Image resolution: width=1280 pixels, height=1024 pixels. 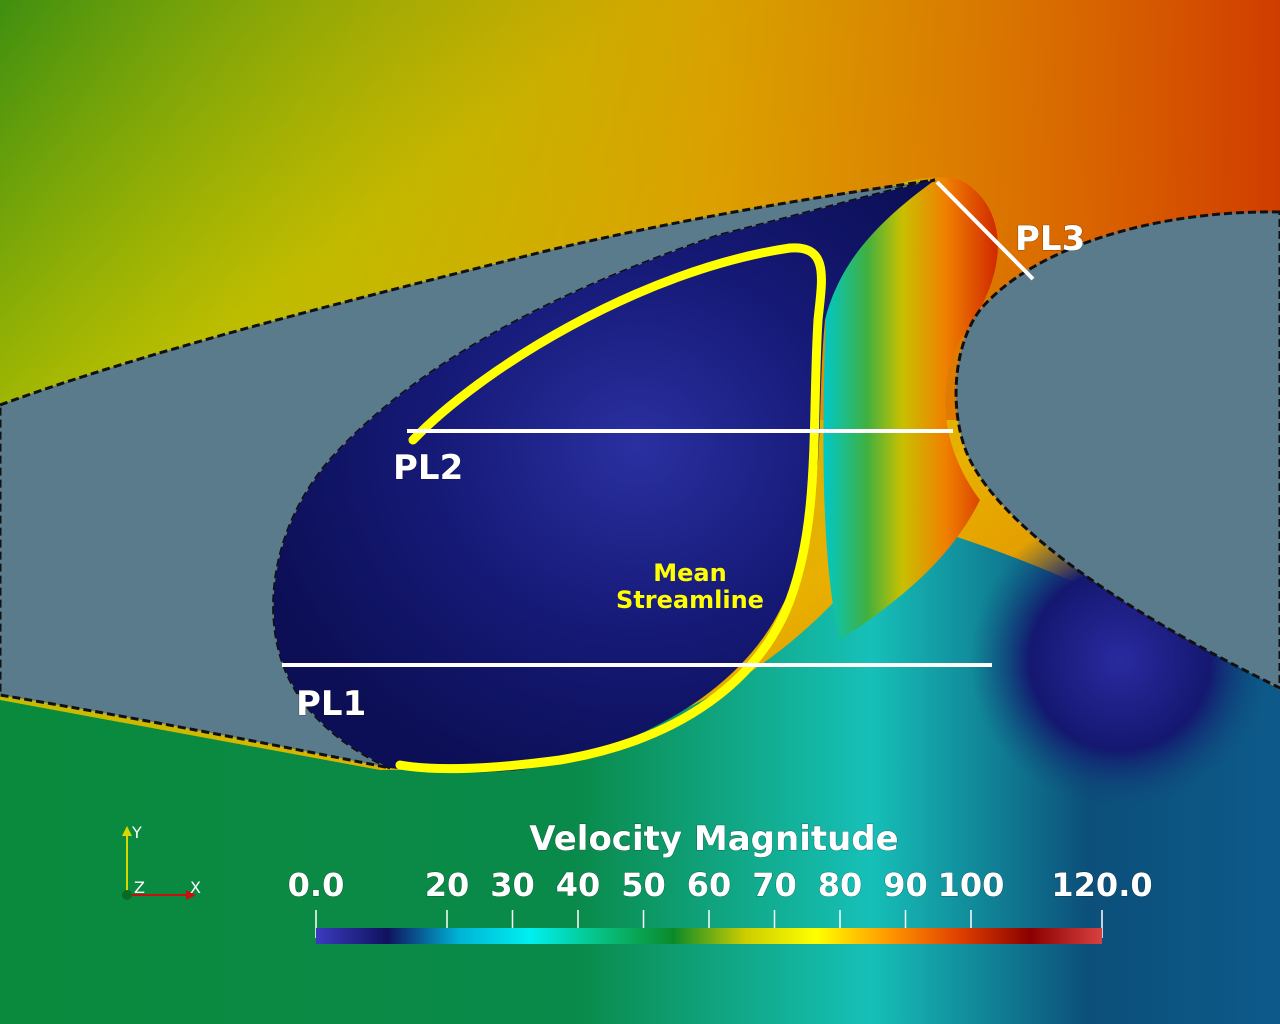 What do you see at coordinates (905, 885) in the screenshot?
I see `colorbar-tick-label: 90` at bounding box center [905, 885].